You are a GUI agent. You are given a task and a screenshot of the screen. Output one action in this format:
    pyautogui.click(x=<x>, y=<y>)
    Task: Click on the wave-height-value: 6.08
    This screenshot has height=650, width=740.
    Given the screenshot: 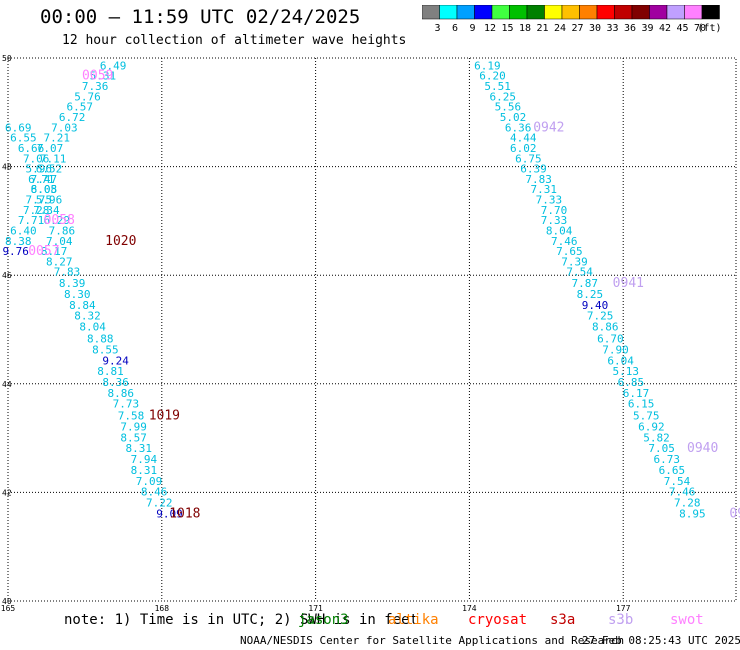 What is the action you would take?
    pyautogui.click(x=44, y=189)
    